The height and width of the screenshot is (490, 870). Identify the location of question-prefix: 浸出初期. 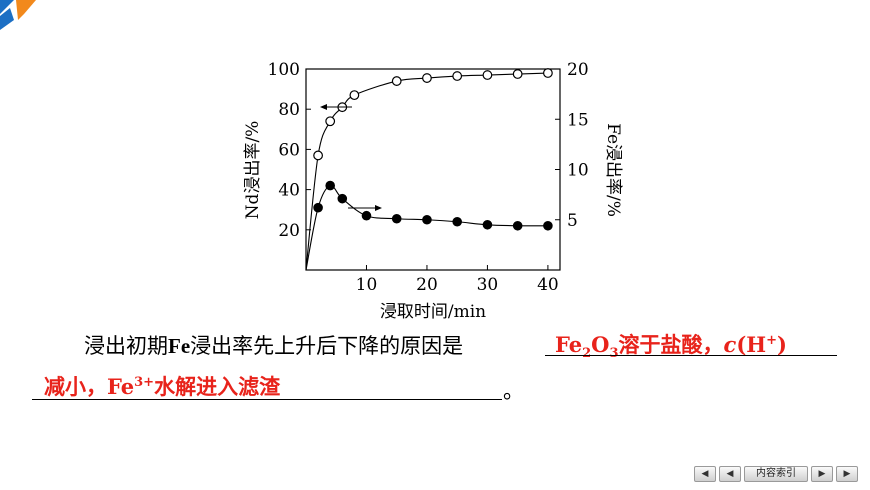
(126, 346).